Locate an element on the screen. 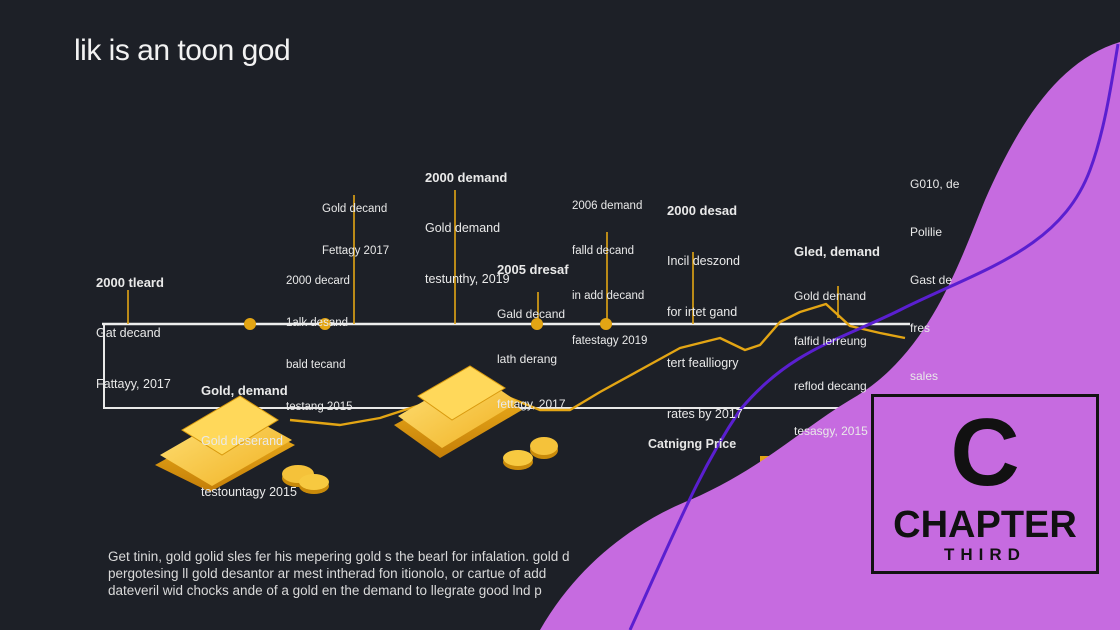 This screenshot has width=1120, height=630. label-line: Polilie is located at coordinates (926, 232).